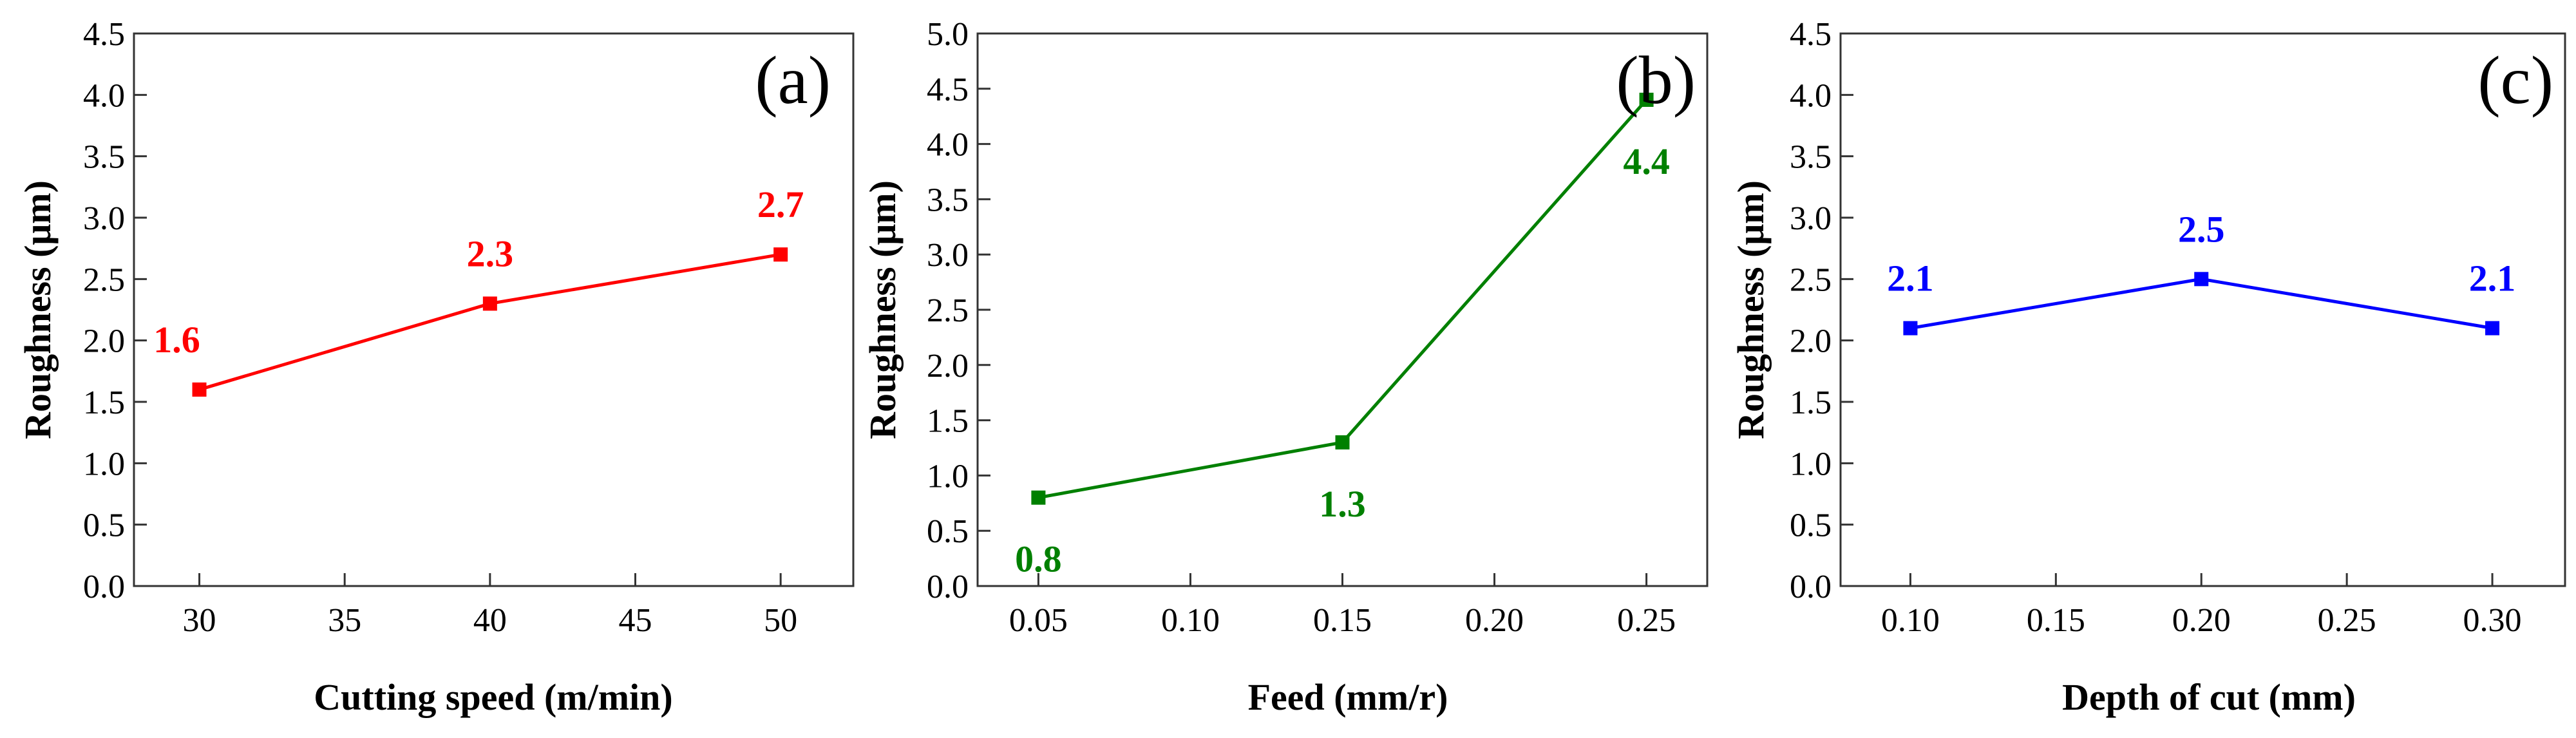  What do you see at coordinates (2201, 229) in the screenshot?
I see `panel-c-data-label: 2.5` at bounding box center [2201, 229].